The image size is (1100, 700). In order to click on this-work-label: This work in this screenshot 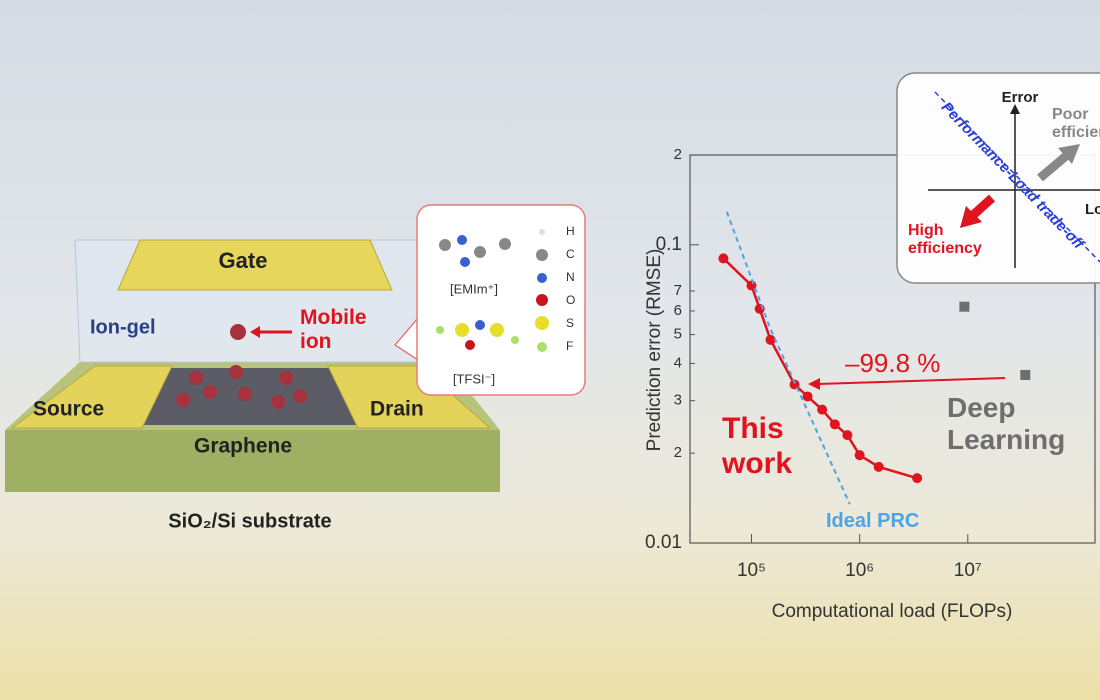, I will do `click(757, 446)`.